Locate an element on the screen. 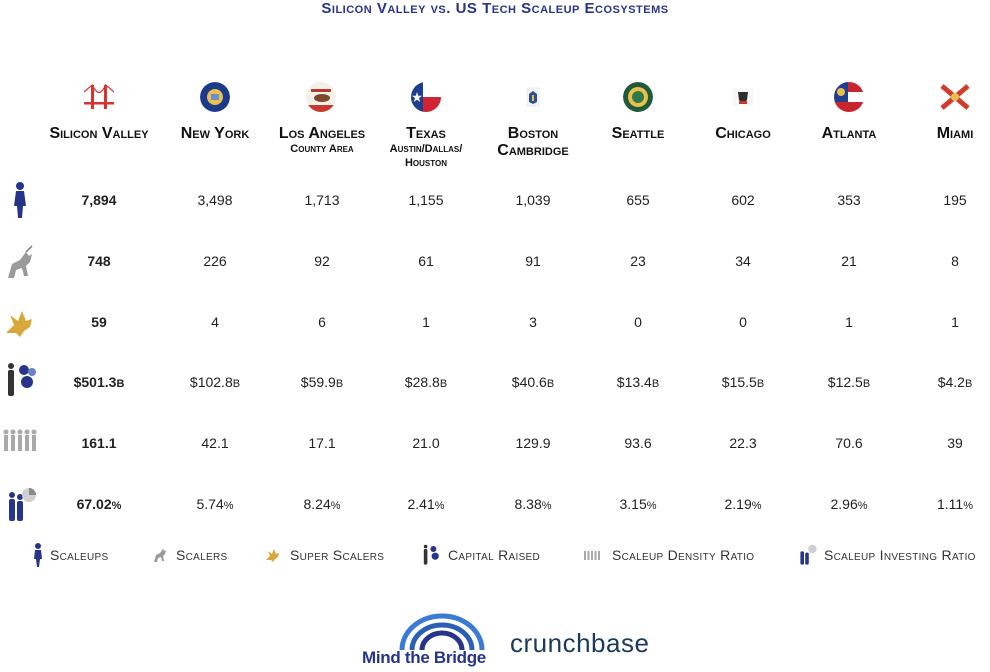  cell-value: 21.0 is located at coordinates (426, 443).